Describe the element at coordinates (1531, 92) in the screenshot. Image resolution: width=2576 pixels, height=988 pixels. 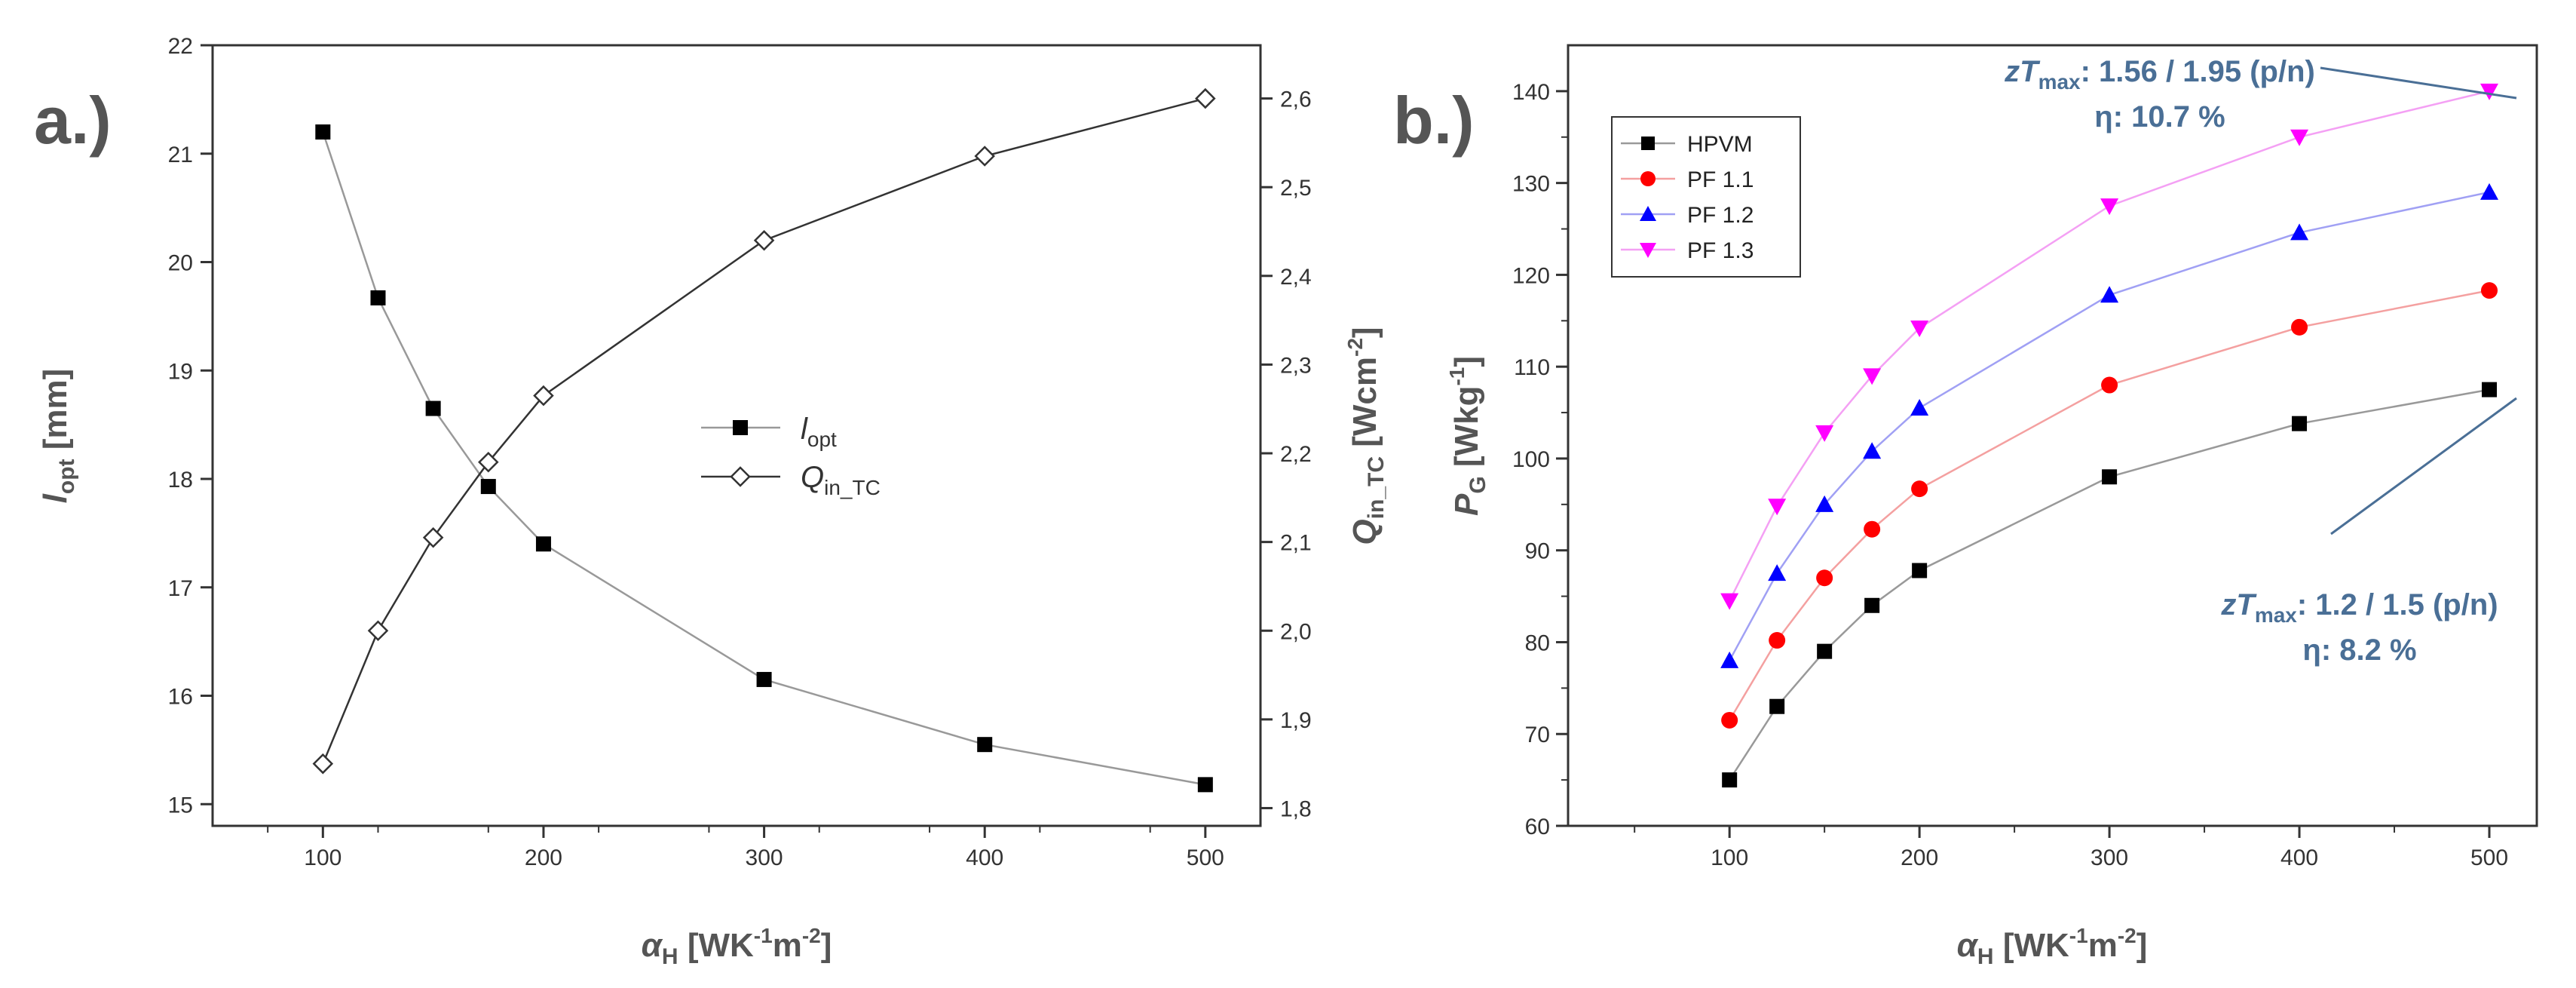
I see `y-tick-label-b: 140` at that location.